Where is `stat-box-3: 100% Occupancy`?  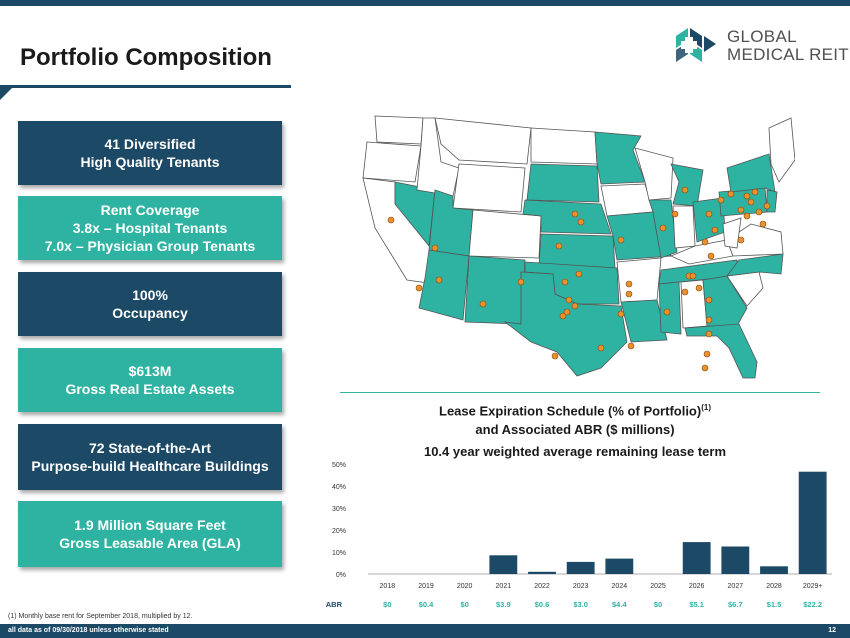
stat-box-3: 100% Occupancy is located at coordinates (150, 304).